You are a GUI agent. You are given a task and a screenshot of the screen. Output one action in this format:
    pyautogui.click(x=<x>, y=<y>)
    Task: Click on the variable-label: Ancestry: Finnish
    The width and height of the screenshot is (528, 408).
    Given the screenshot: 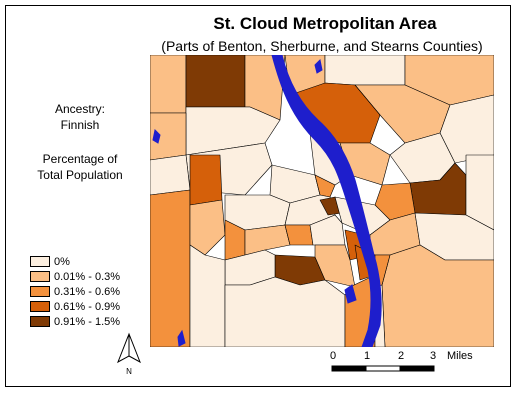 What is the action you would take?
    pyautogui.click(x=80, y=117)
    